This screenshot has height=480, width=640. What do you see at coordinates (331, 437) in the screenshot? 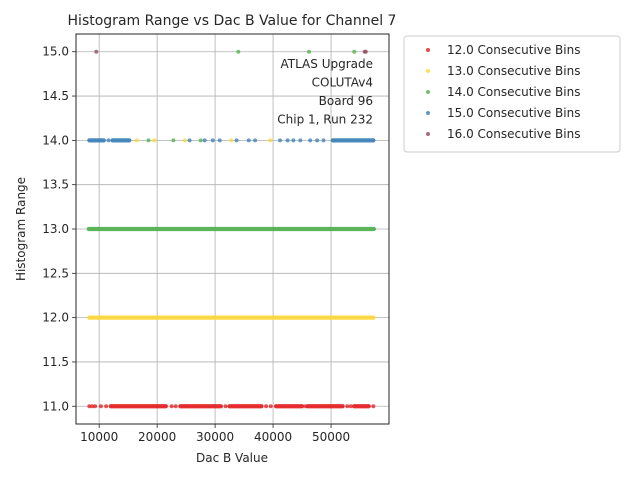
I see `x-tick-label: 50000` at bounding box center [331, 437].